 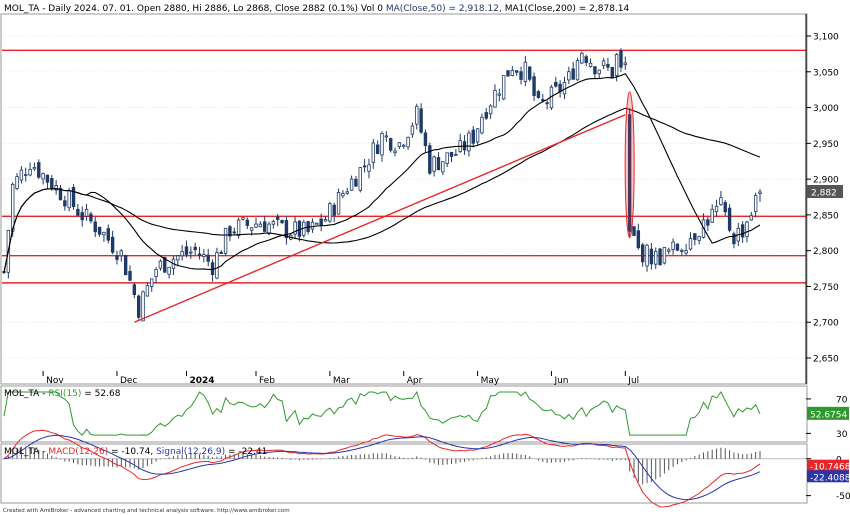 What do you see at coordinates (842, 435) in the screenshot?
I see `rsi-y-tick-label: 30` at bounding box center [842, 435].